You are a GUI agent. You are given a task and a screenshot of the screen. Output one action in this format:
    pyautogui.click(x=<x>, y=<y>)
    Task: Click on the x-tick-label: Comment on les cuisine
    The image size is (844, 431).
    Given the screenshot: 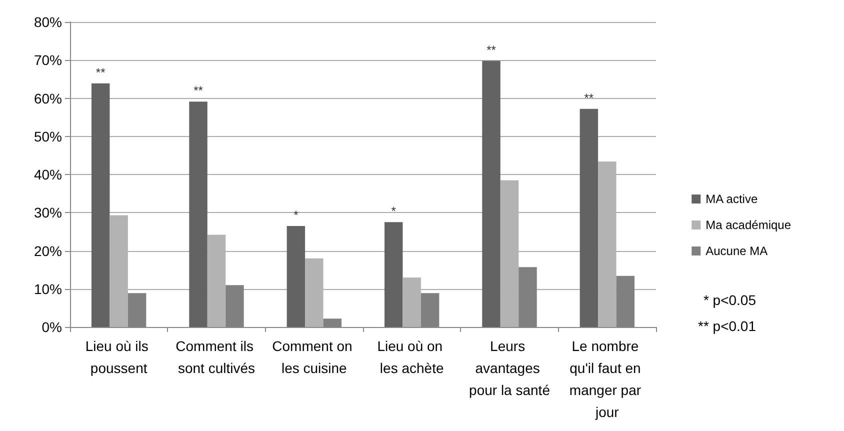 What is the action you would take?
    pyautogui.click(x=314, y=357)
    